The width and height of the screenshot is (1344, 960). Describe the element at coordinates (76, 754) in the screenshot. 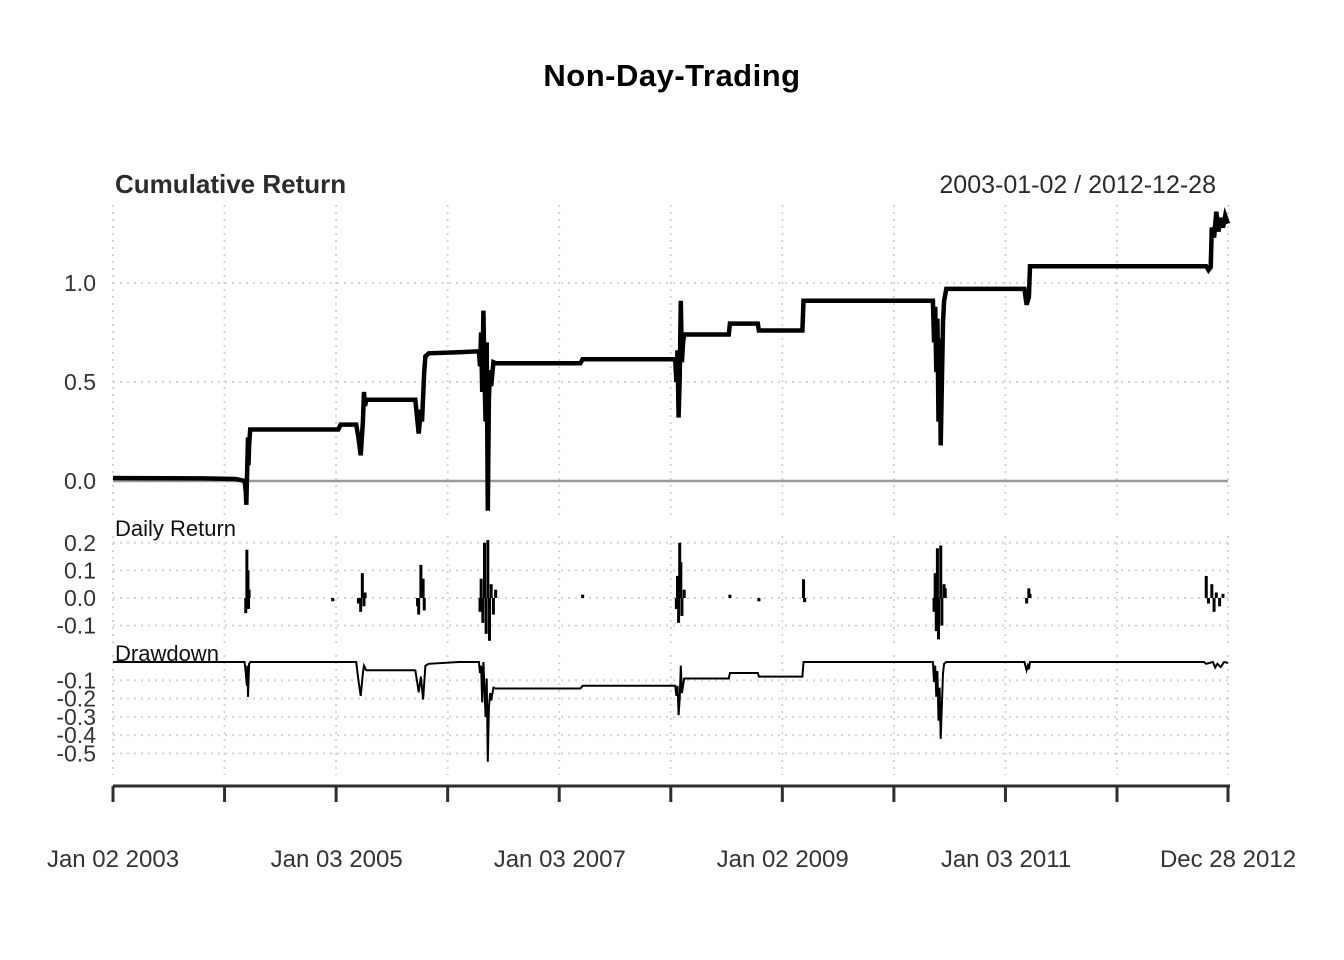

I see `y-tick-label: -0.5` at that location.